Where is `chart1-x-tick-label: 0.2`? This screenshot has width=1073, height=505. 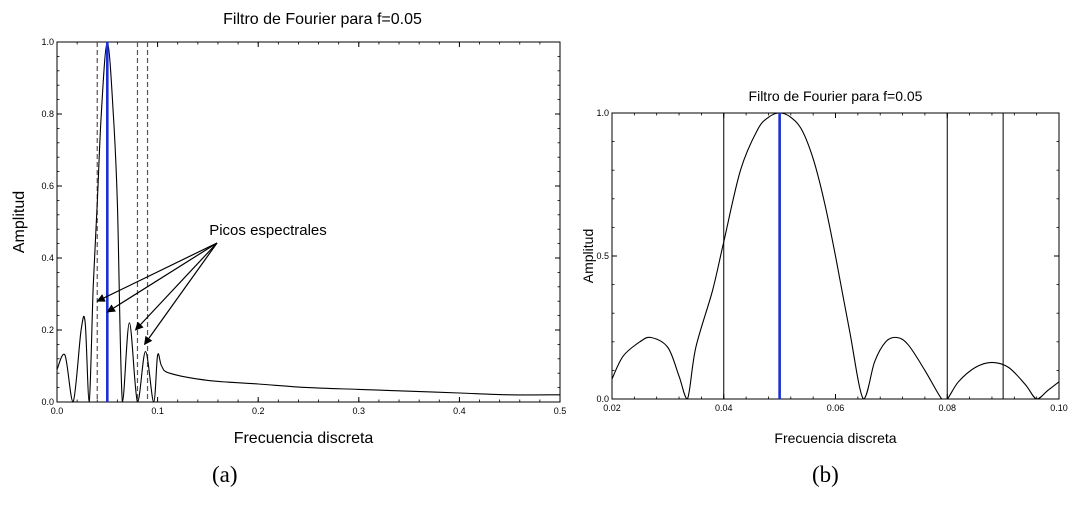
chart1-x-tick-label: 0.2 is located at coordinates (258, 411).